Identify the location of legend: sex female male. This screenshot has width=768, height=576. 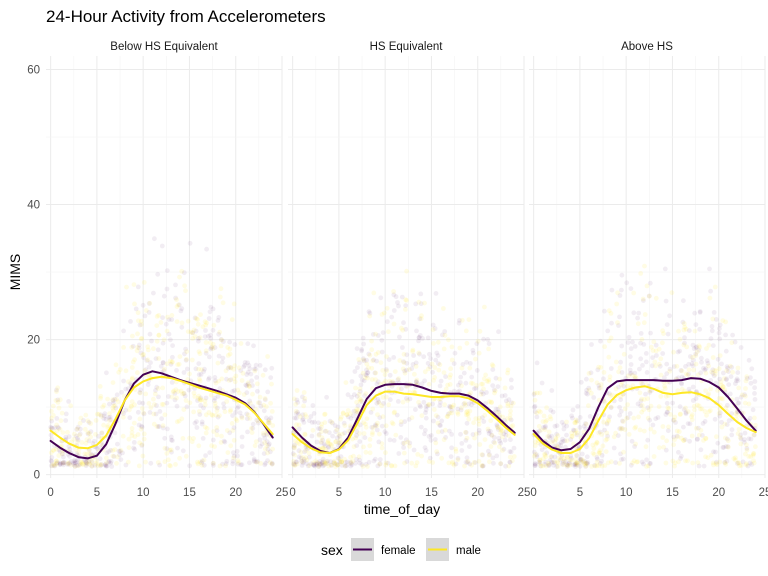
(401, 549).